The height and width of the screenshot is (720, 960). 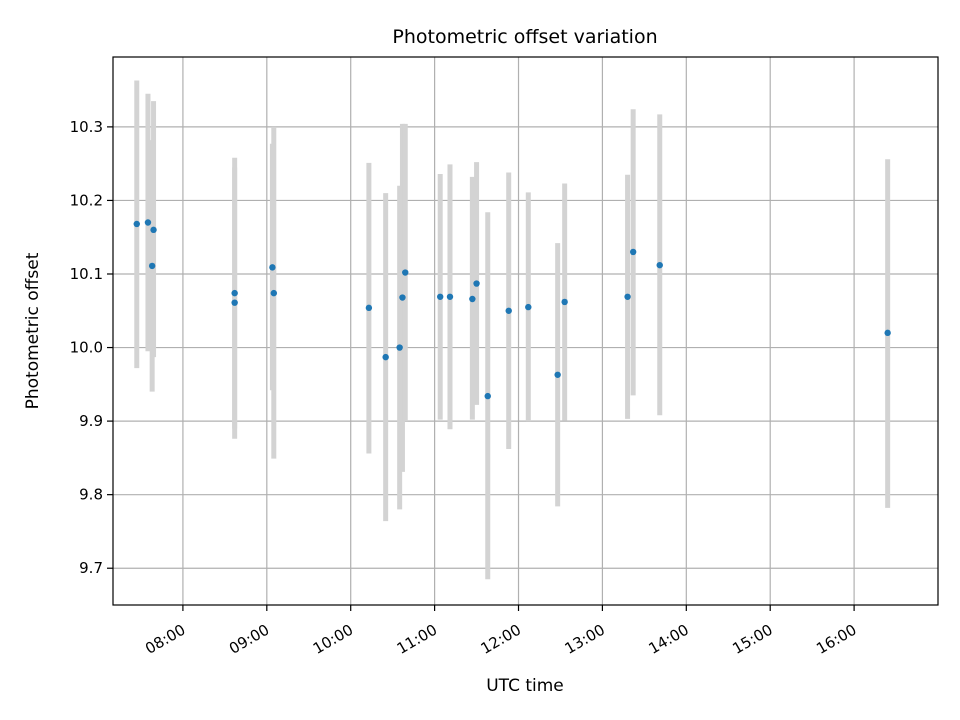 What do you see at coordinates (585, 639) in the screenshot?
I see `x-tick-label: 13:00` at bounding box center [585, 639].